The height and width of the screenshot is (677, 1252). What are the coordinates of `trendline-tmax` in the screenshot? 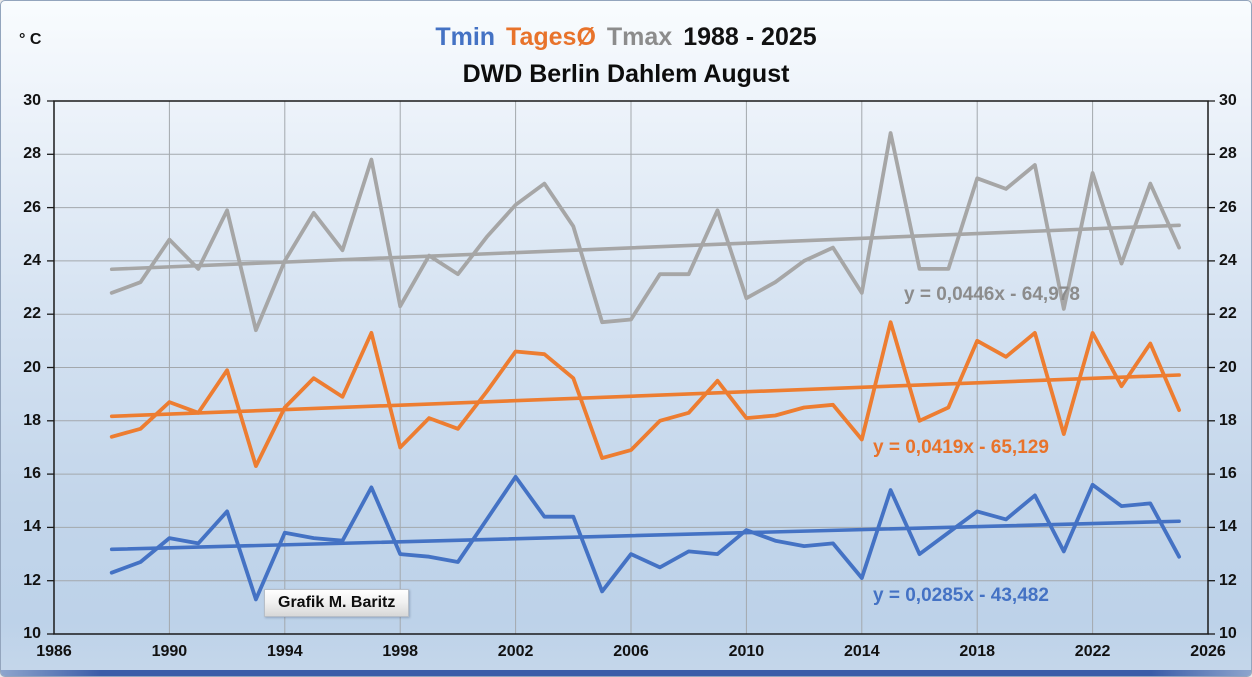 It's located at (645, 247).